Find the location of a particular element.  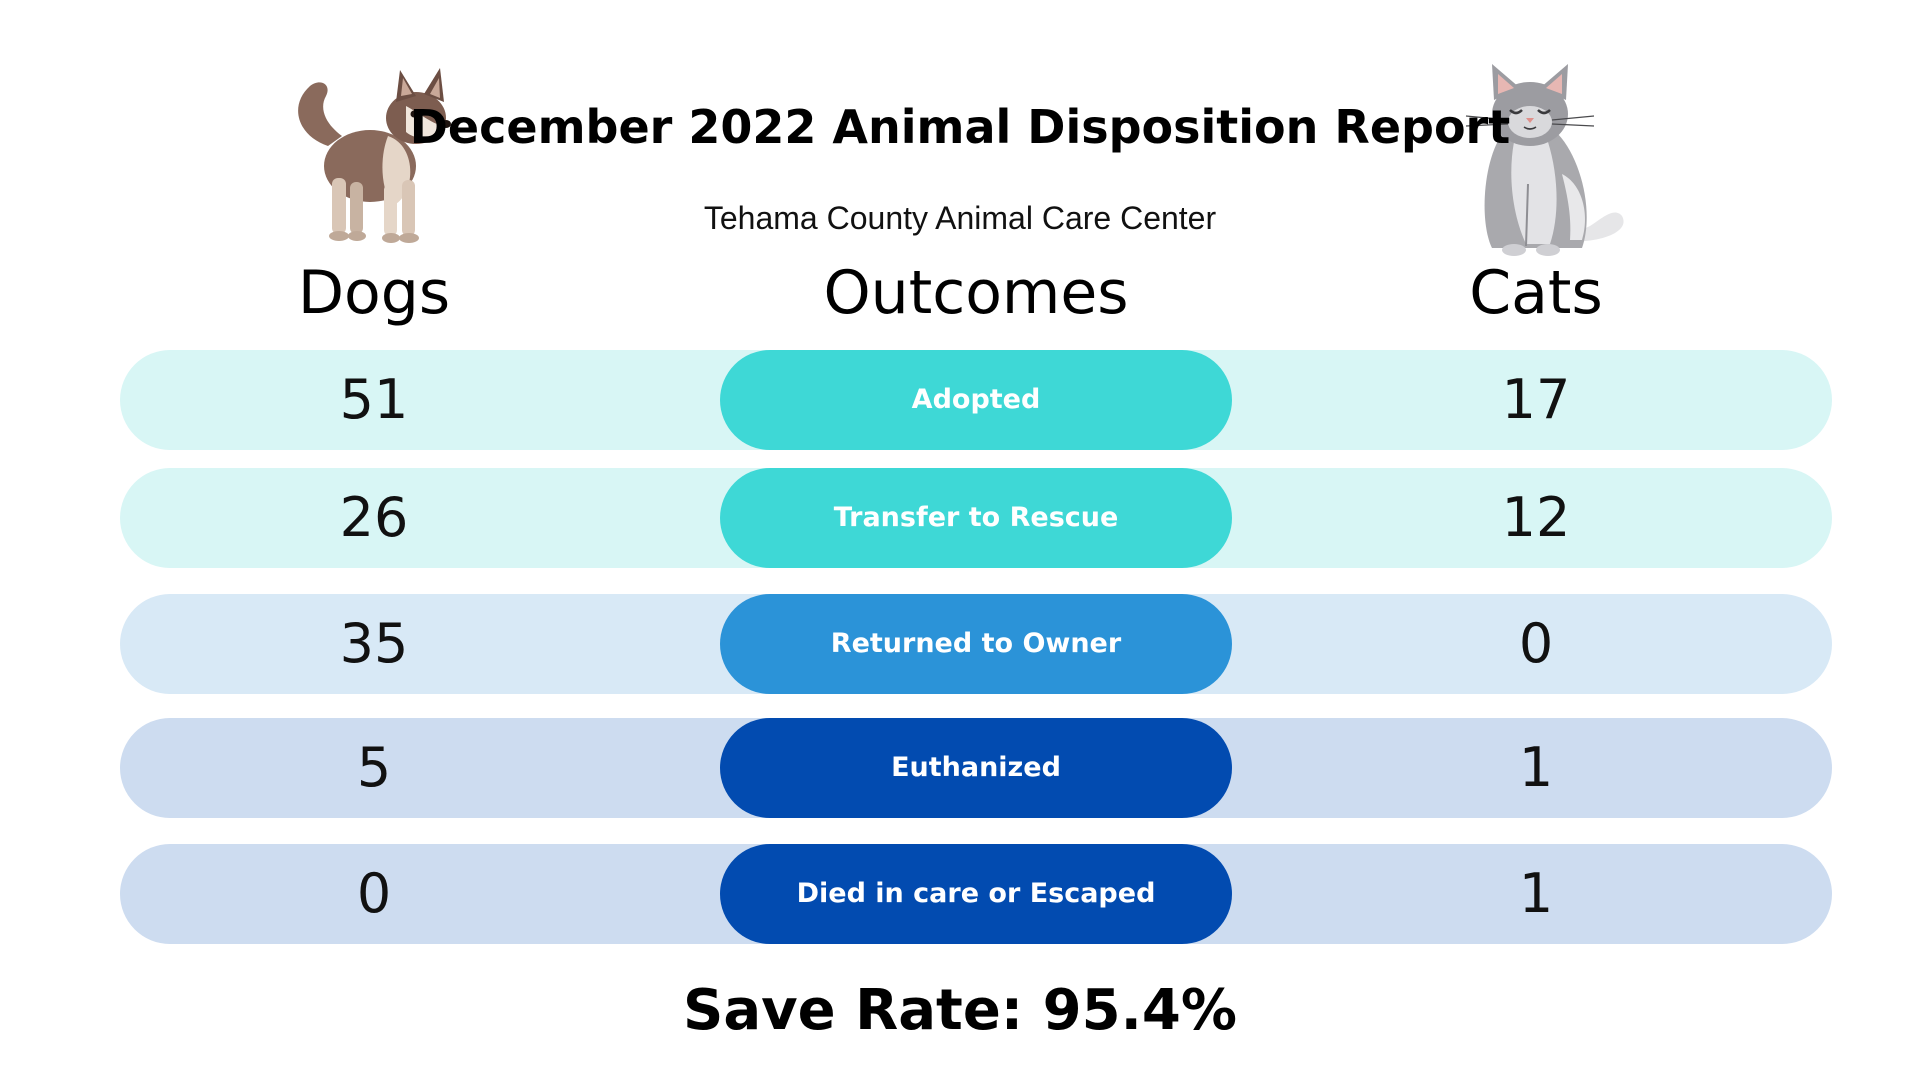

dog-illustration-icon is located at coordinates (374, 155).